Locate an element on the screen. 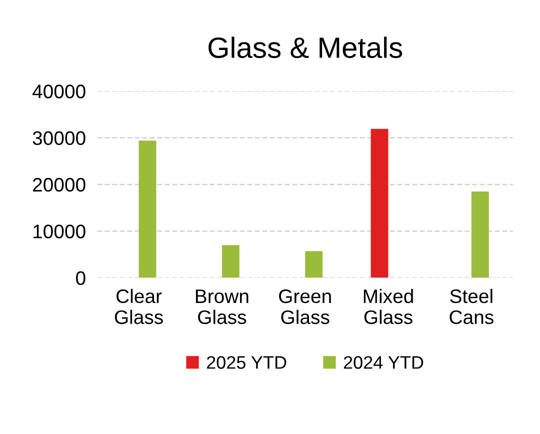 The width and height of the screenshot is (540, 434). y-tick-label: 20000 is located at coordinates (59, 185).